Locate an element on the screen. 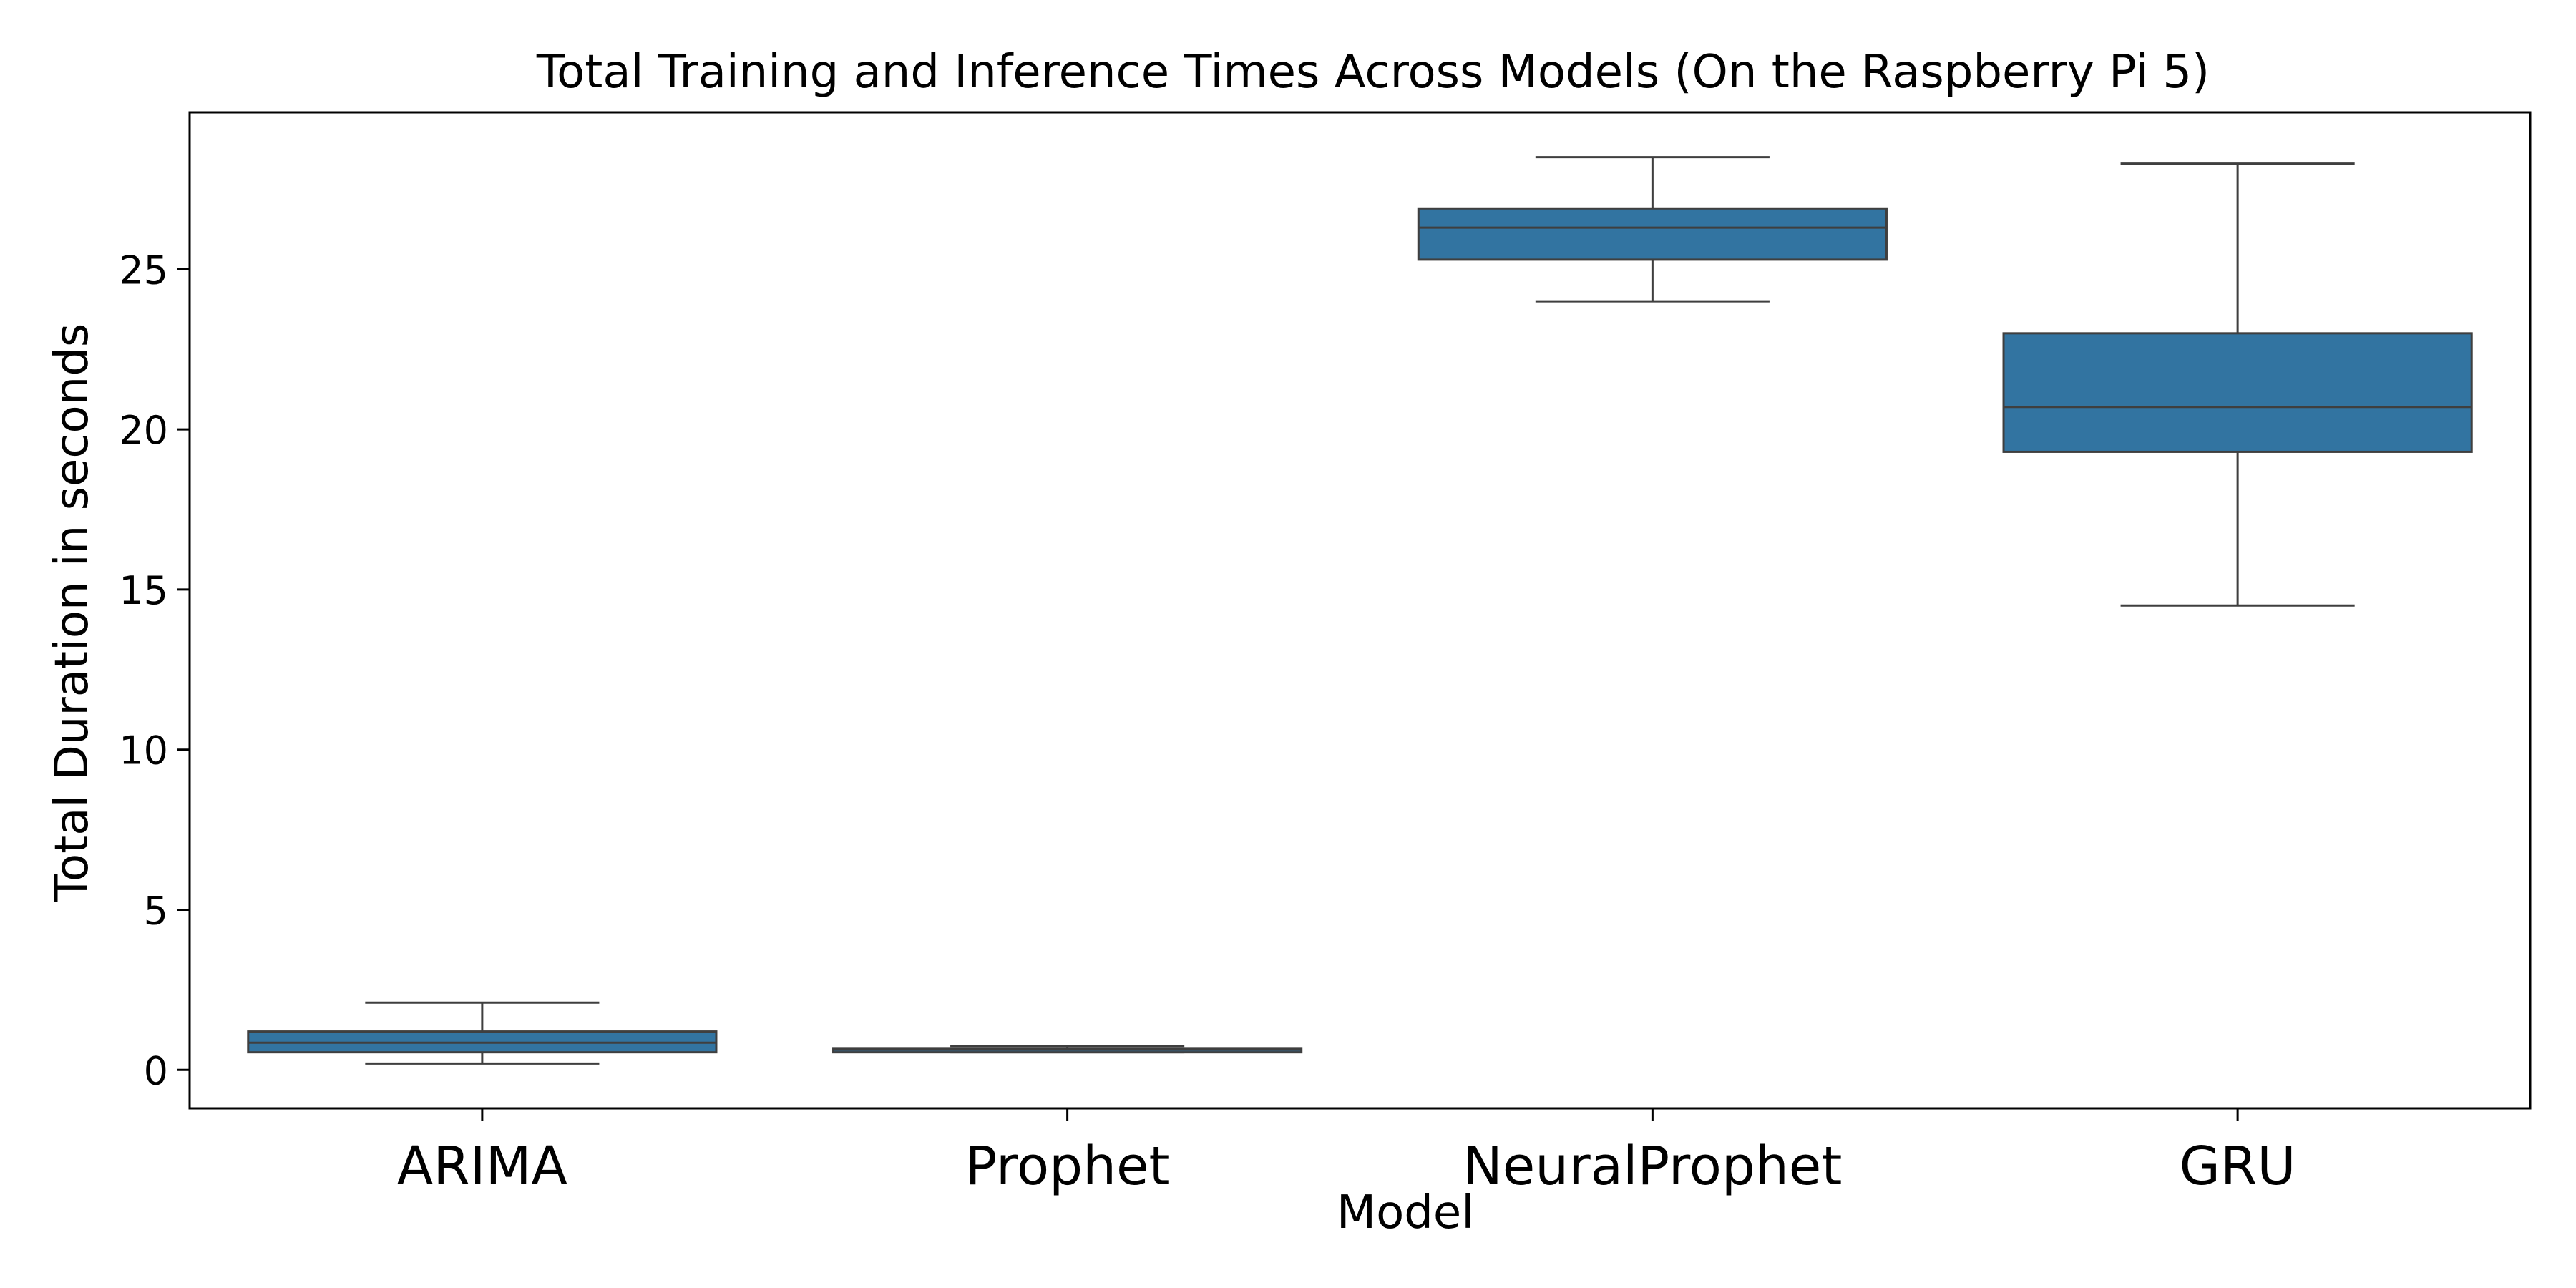 The image size is (2576, 1288). y-tick-label-0: 0 is located at coordinates (156, 1070).